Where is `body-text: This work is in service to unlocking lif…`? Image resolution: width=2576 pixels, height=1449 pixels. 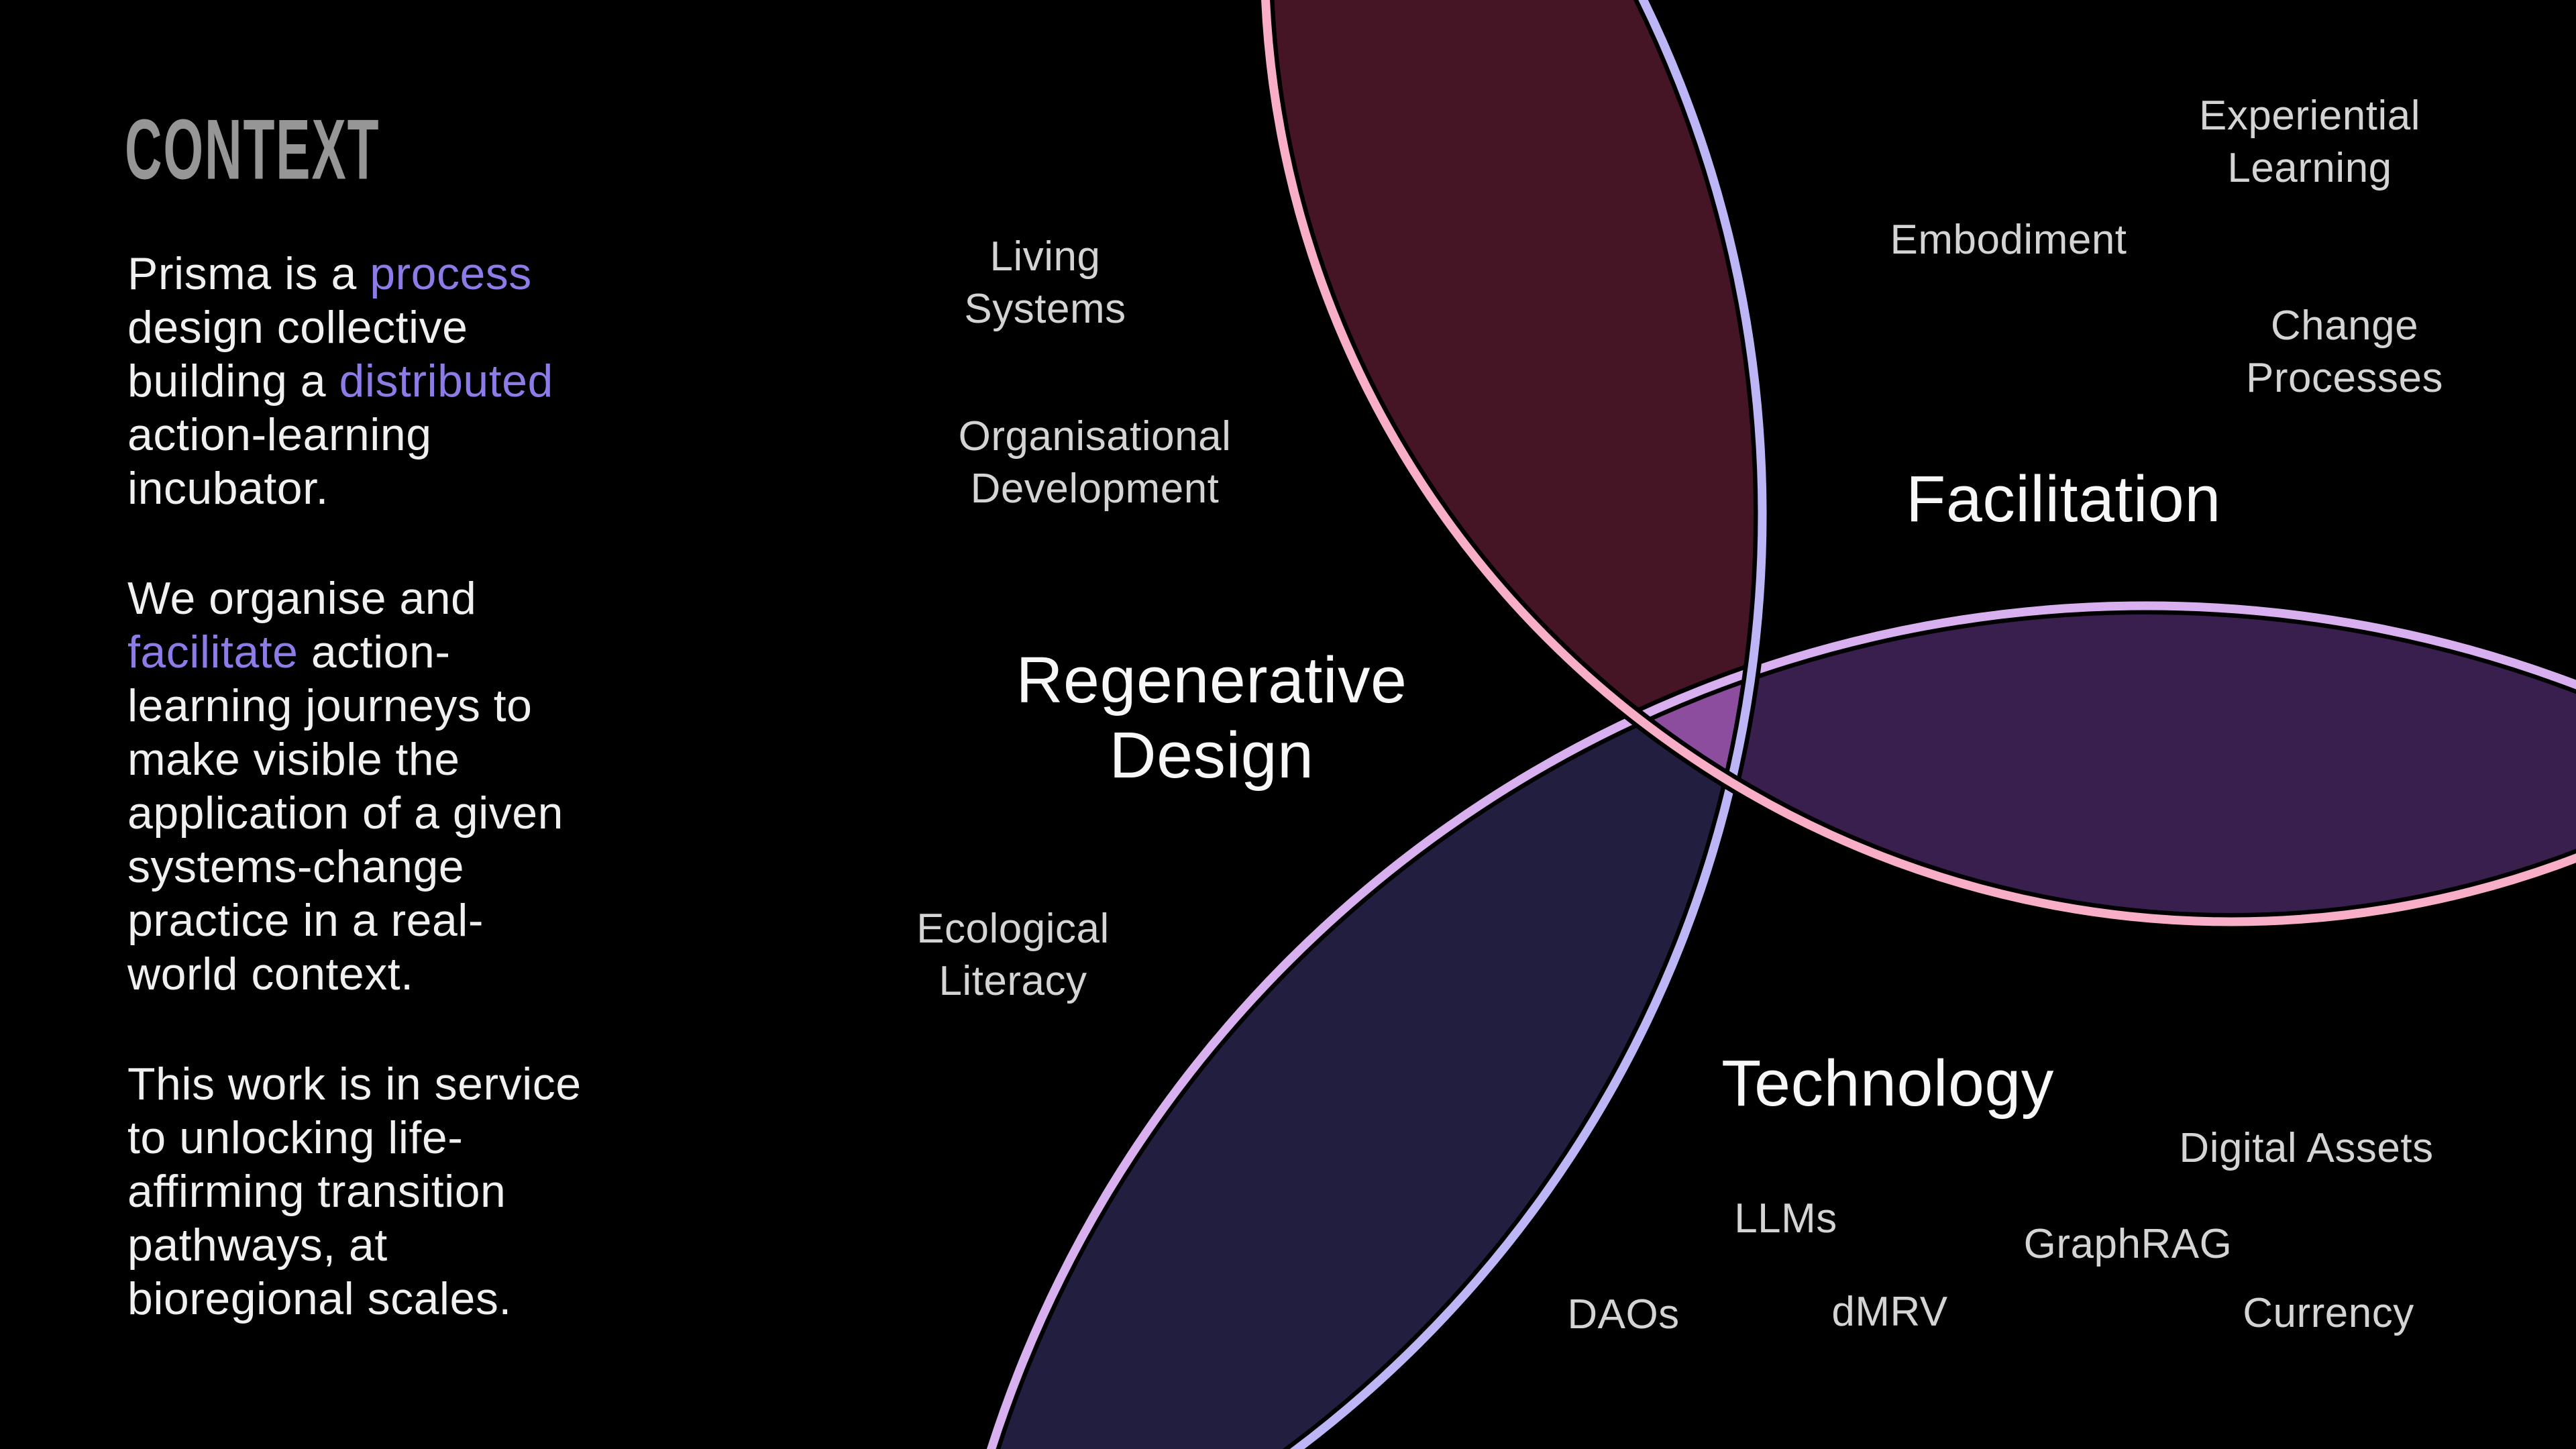 body-text: This work is in service to unlocking lif… is located at coordinates (354, 1191).